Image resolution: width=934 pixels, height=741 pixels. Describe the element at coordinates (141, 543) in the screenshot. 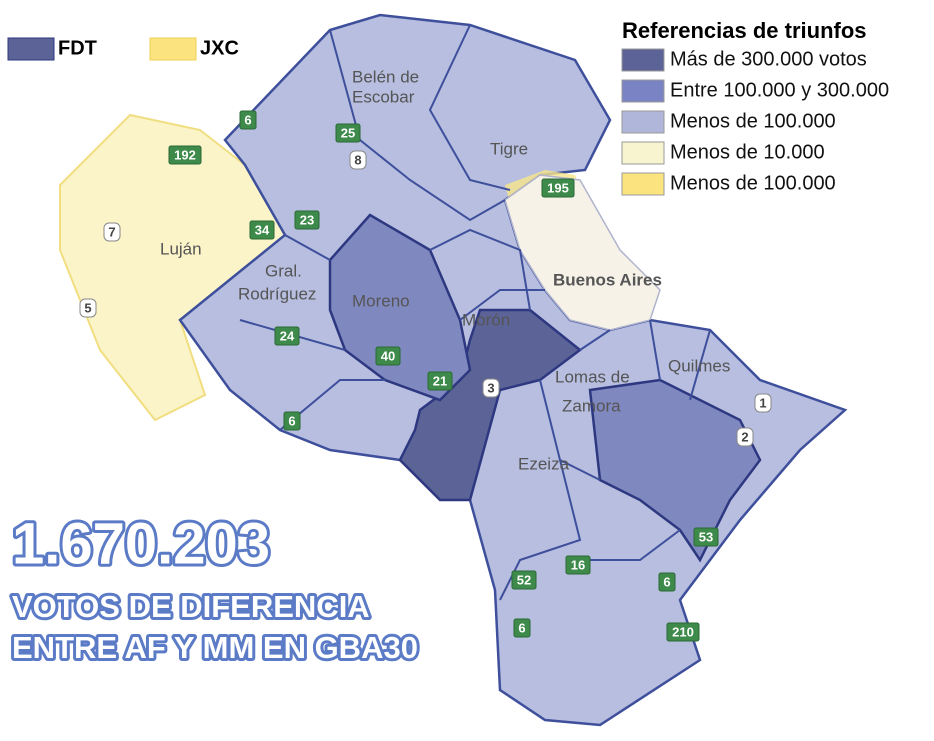

I see `headline-number: 1.670.203` at that location.